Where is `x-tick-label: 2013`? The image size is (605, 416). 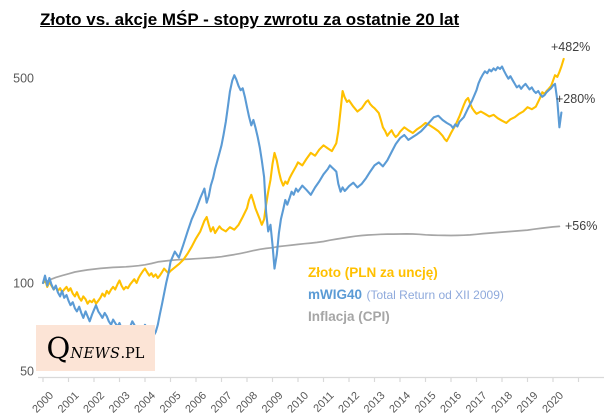 x-tick-label: 2013 is located at coordinates (375, 403).